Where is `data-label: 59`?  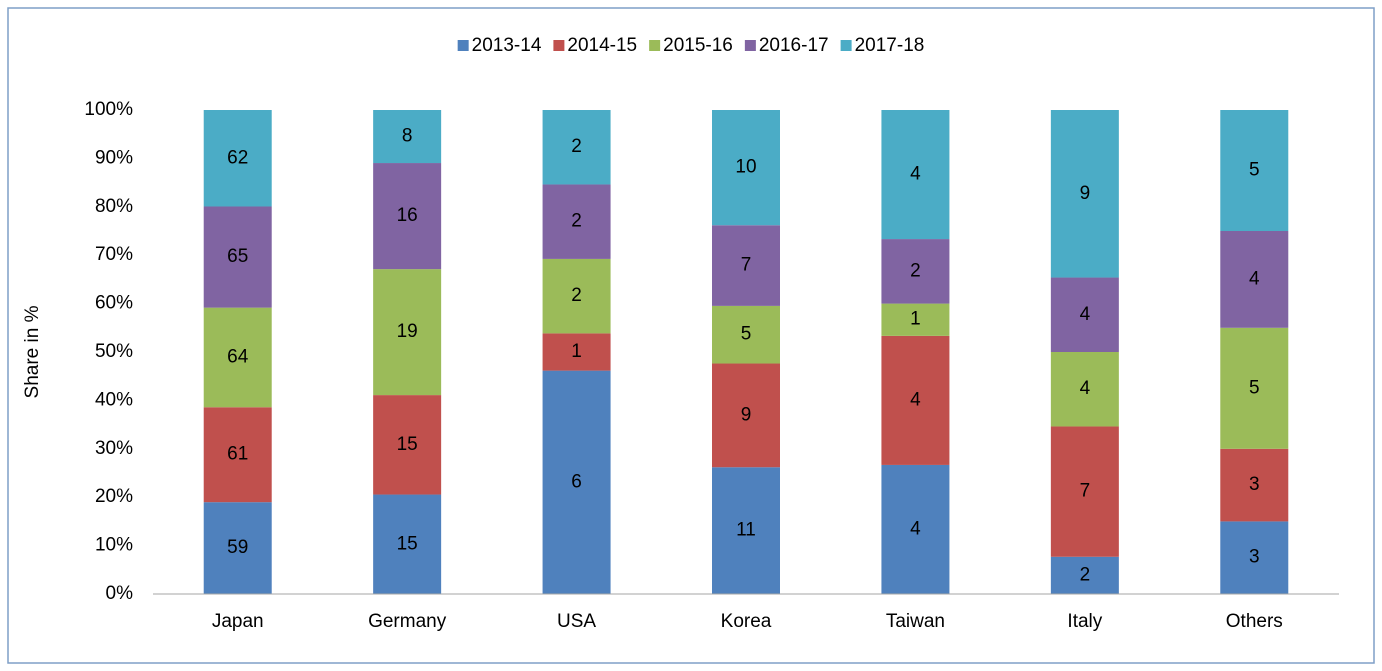 data-label: 59 is located at coordinates (237, 547).